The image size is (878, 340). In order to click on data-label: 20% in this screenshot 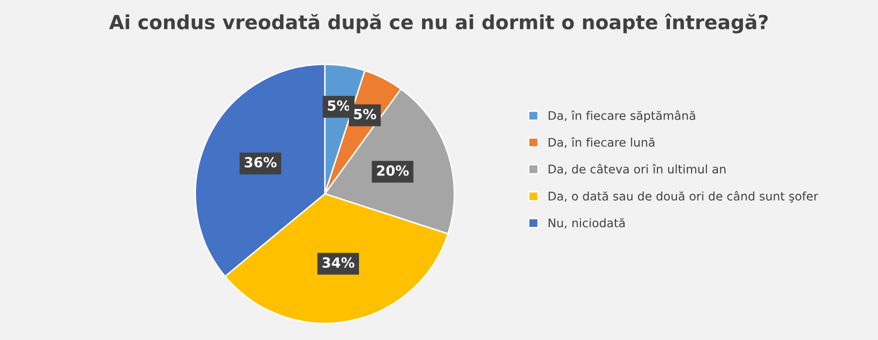, I will do `click(393, 170)`.